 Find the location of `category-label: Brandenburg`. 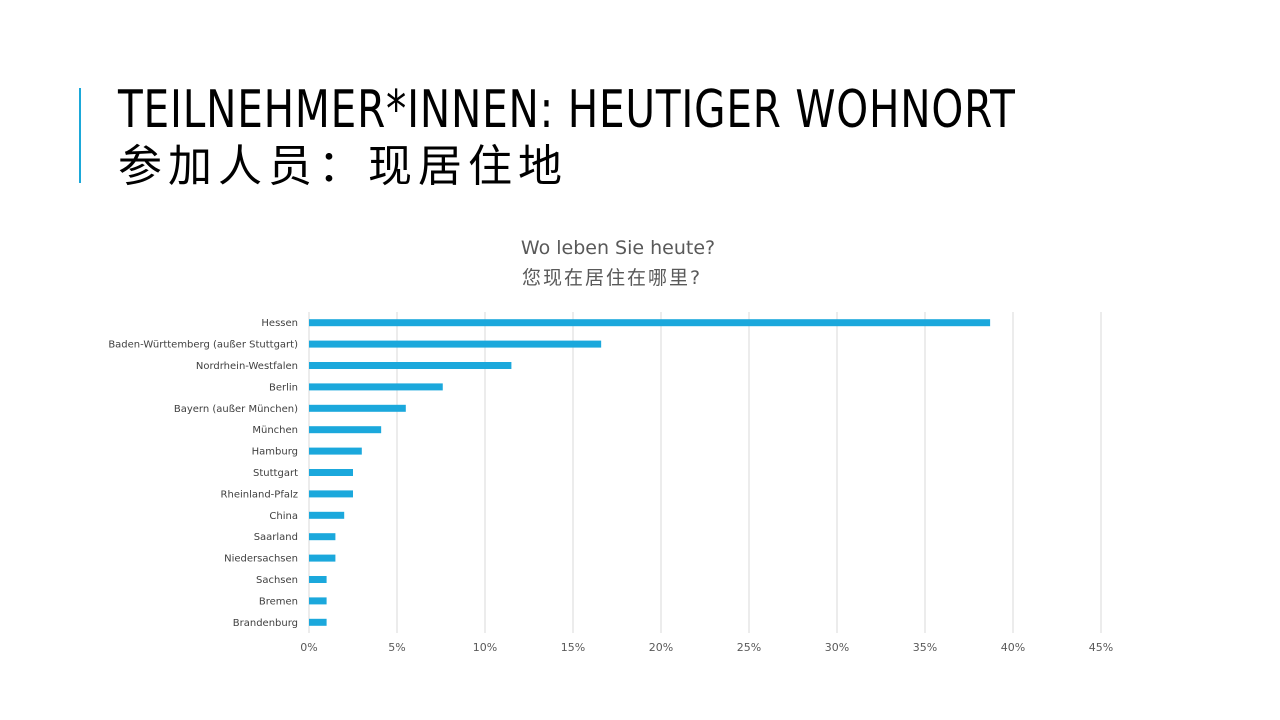

category-label: Brandenburg is located at coordinates (265, 623).